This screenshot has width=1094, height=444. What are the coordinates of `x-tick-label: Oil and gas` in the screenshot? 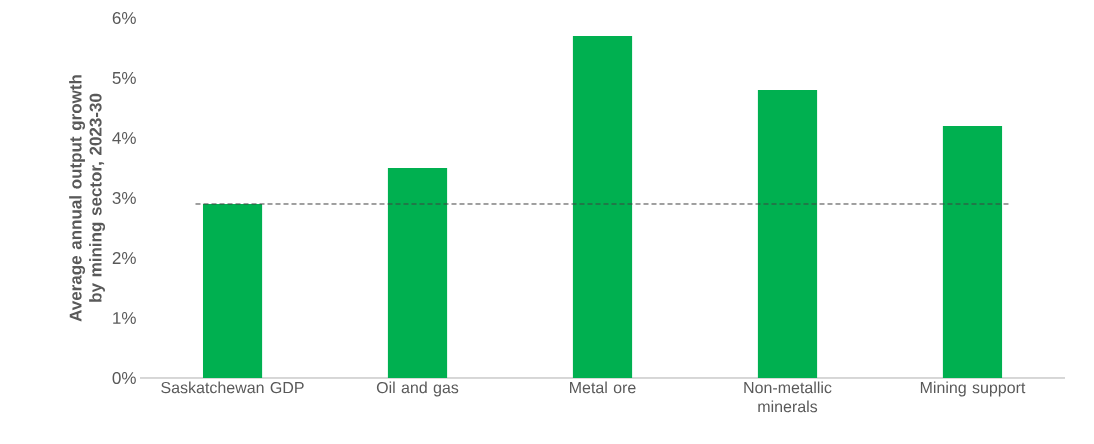 It's located at (417, 389).